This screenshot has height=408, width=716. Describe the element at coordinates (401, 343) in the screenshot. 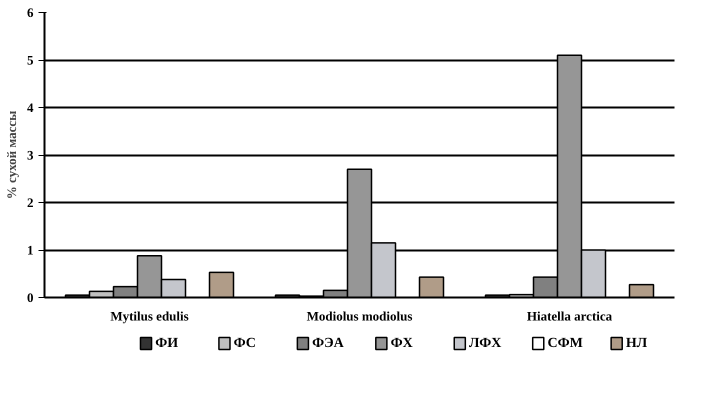

I see `legend-label: ФХ` at that location.